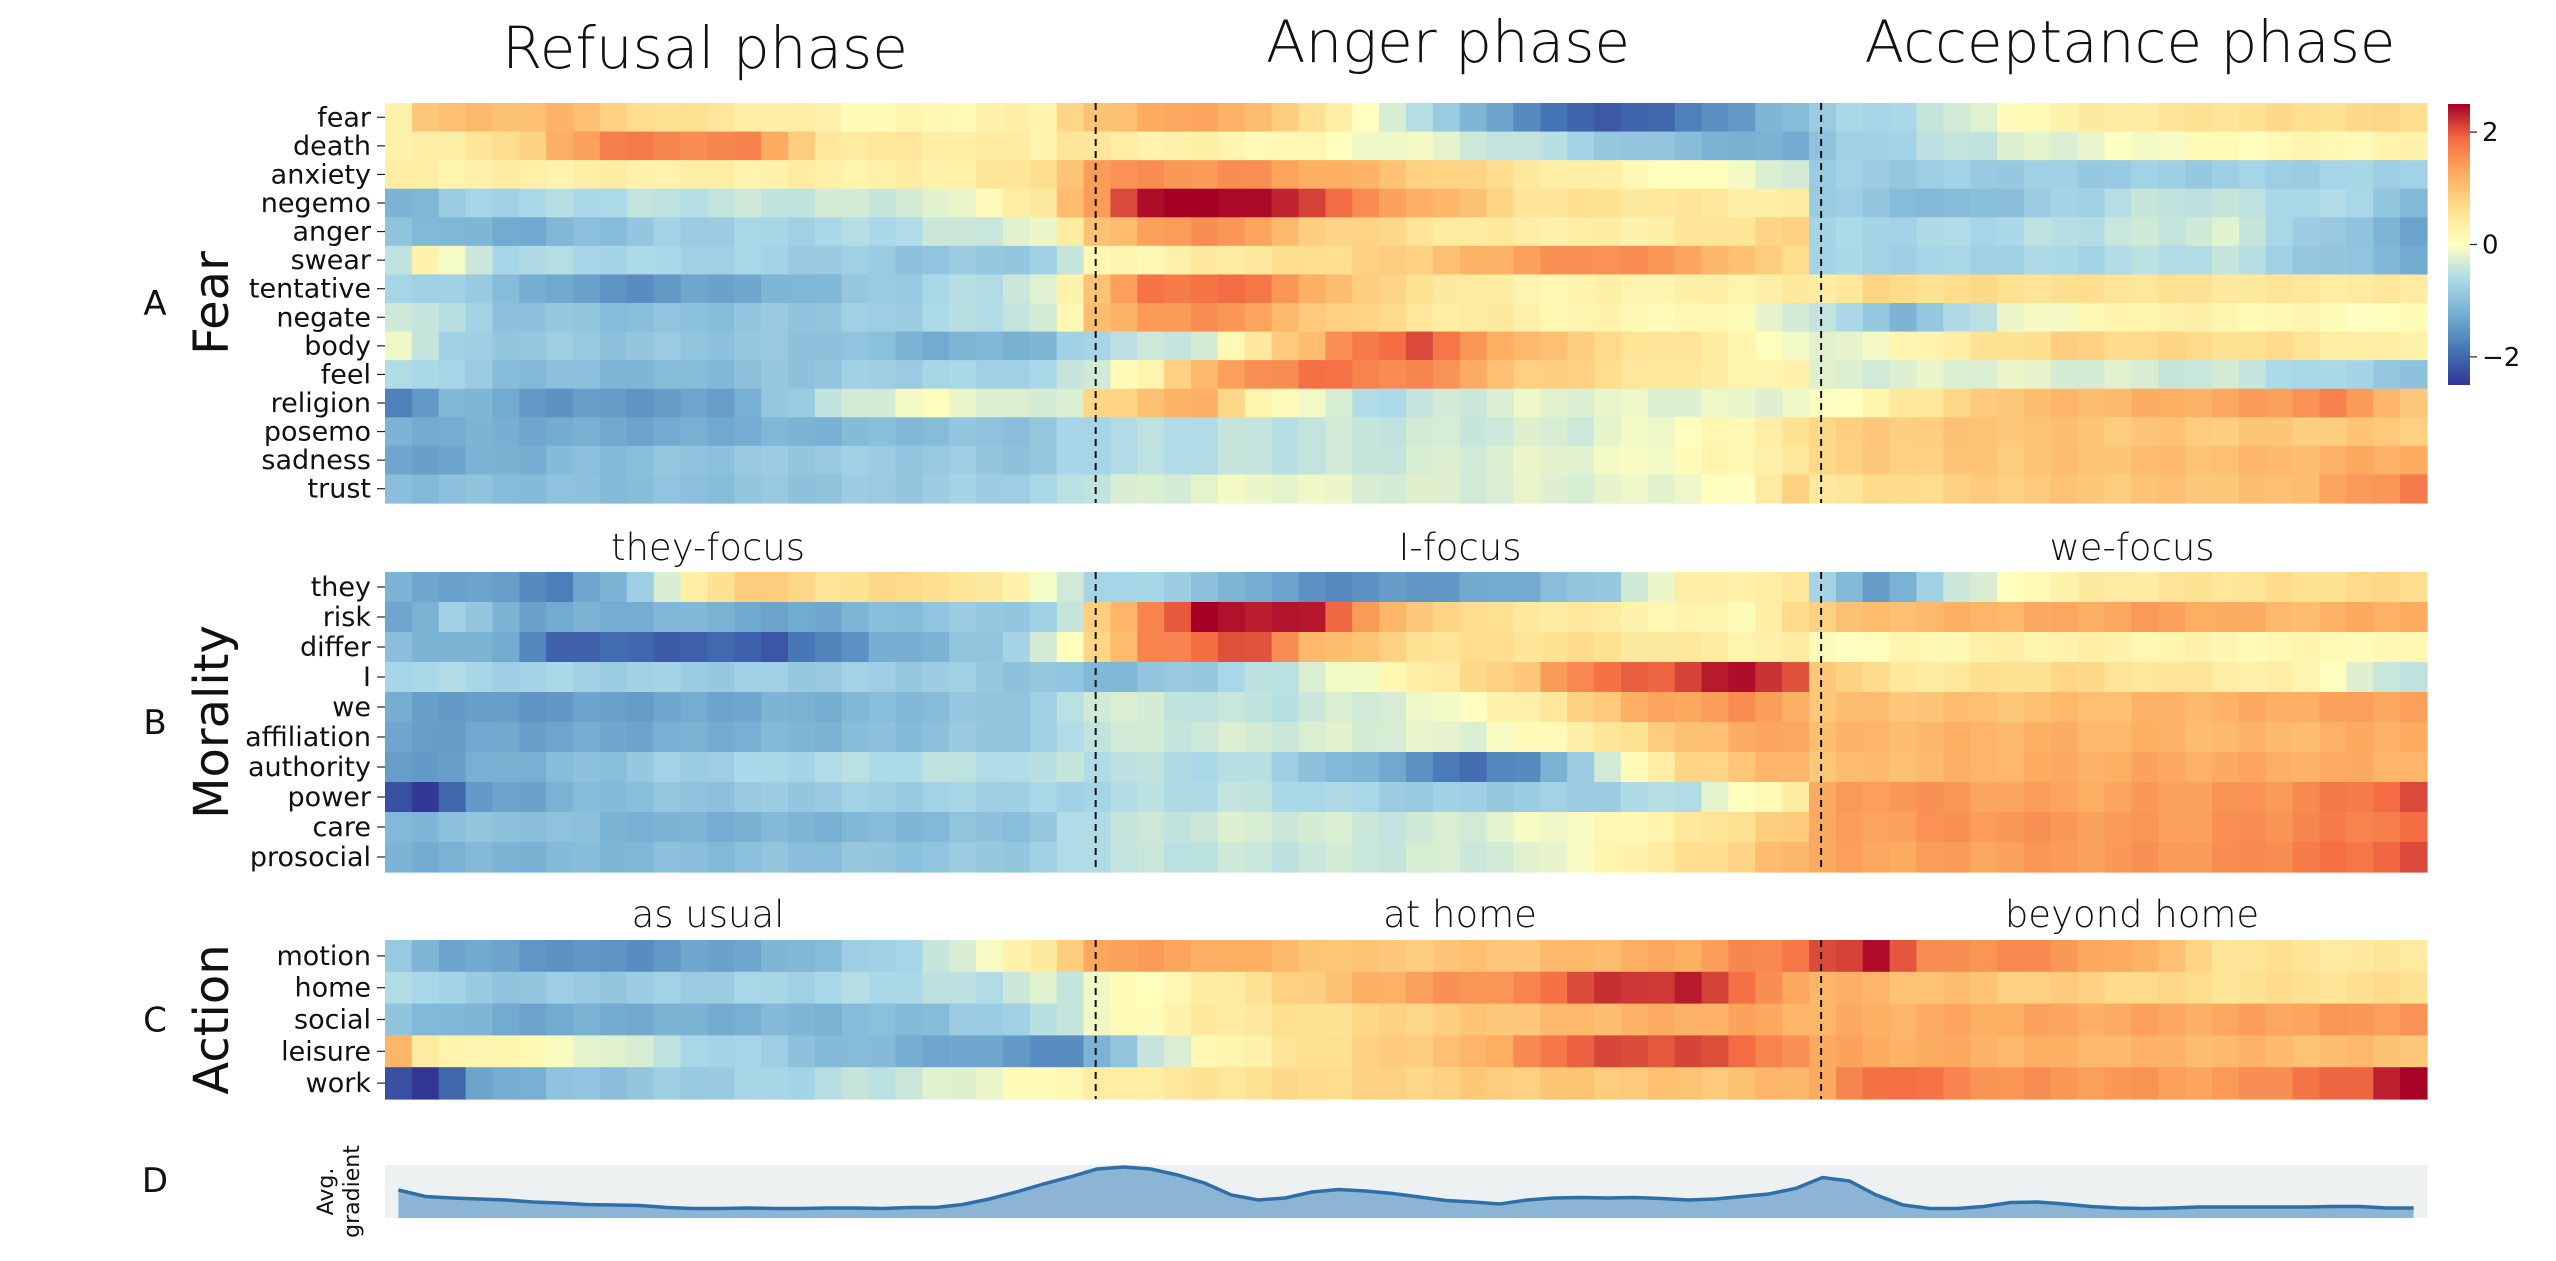  What do you see at coordinates (332, 146) in the screenshot?
I see `row-label-death: death` at bounding box center [332, 146].